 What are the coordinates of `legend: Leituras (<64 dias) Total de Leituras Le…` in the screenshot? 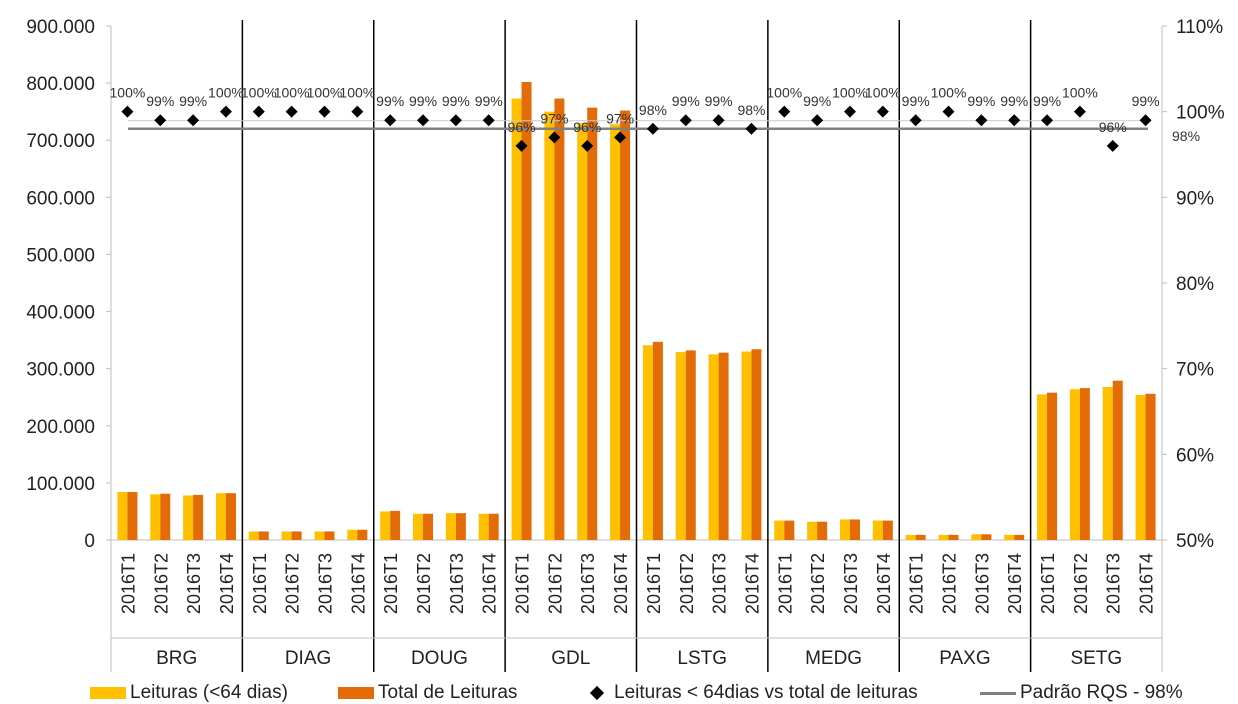 It's located at (619, 691).